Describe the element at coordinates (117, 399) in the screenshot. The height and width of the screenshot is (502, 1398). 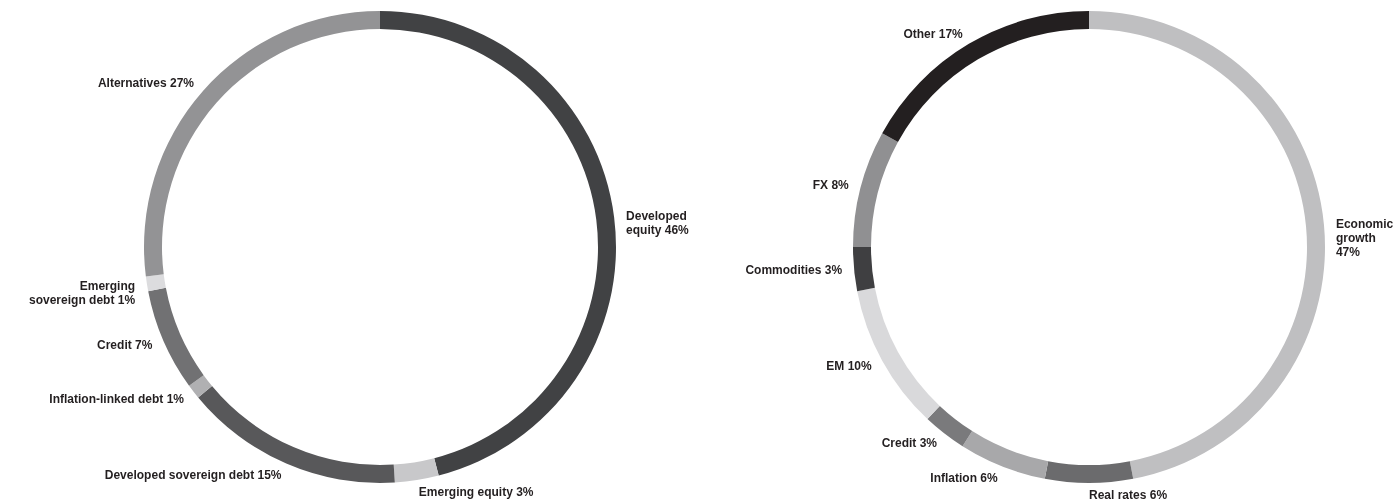
I see `slice-label: Inflation-linked debt 1%` at that location.